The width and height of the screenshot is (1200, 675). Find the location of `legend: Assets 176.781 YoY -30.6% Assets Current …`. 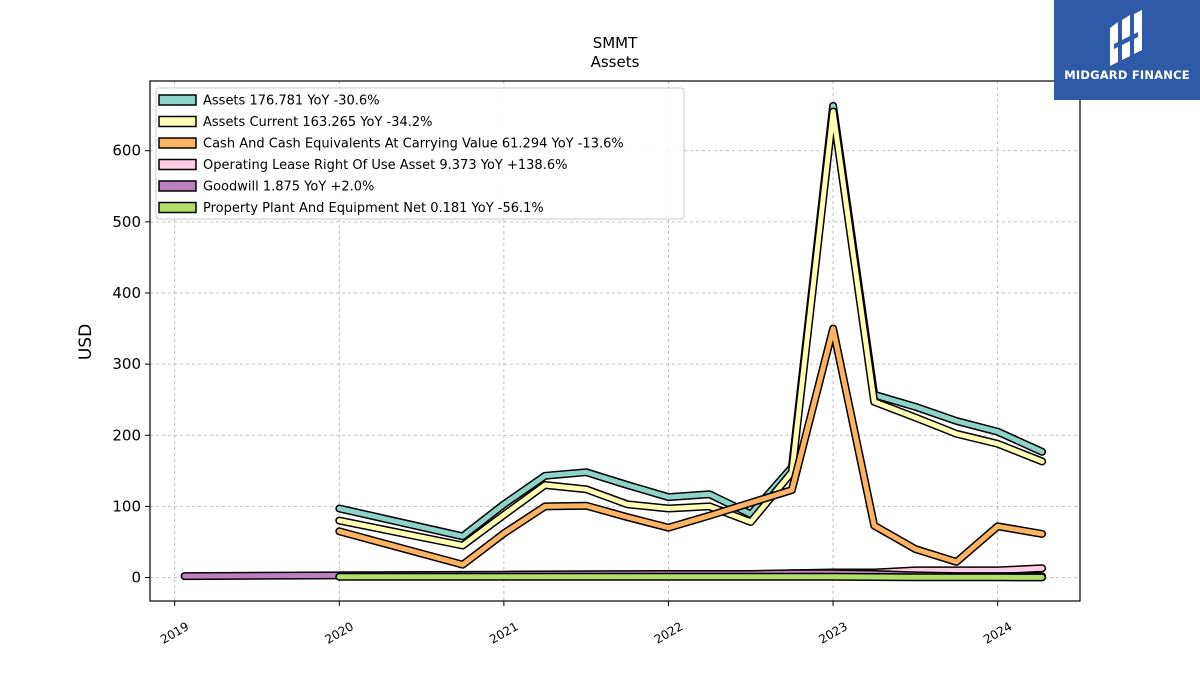

legend: Assets 176.781 YoY -30.6% Assets Current … is located at coordinates (420, 153).